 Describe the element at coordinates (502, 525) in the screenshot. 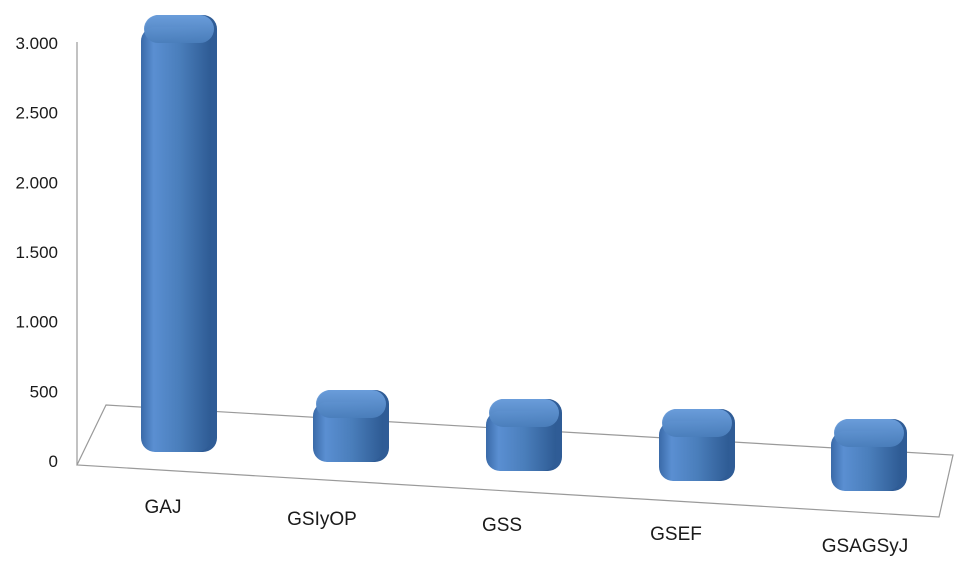

I see `x-category-label: GSS` at that location.